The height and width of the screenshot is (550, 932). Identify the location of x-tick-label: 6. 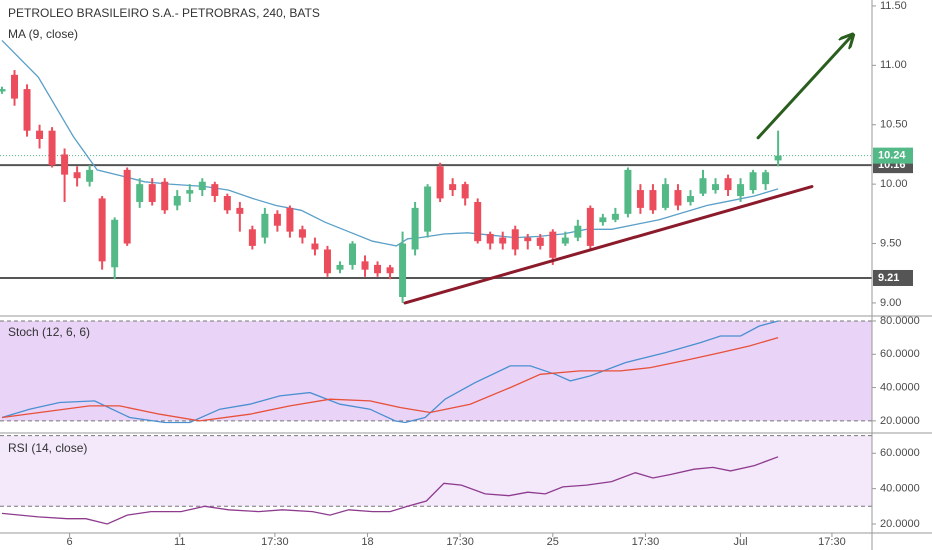
(70, 542).